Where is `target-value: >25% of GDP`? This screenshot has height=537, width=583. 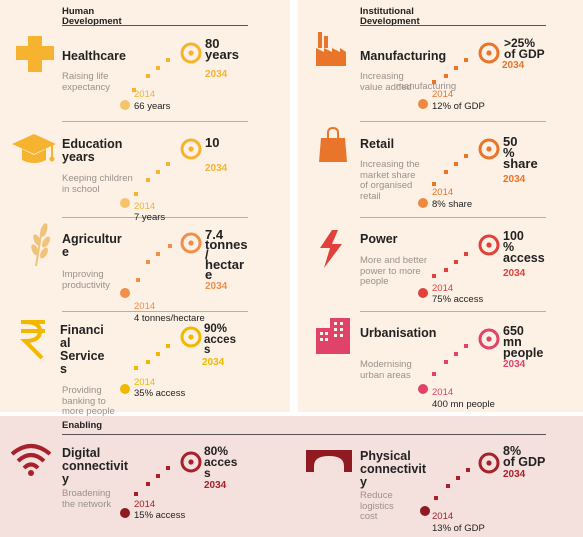
target-value: >25% of GDP is located at coordinates (524, 48).